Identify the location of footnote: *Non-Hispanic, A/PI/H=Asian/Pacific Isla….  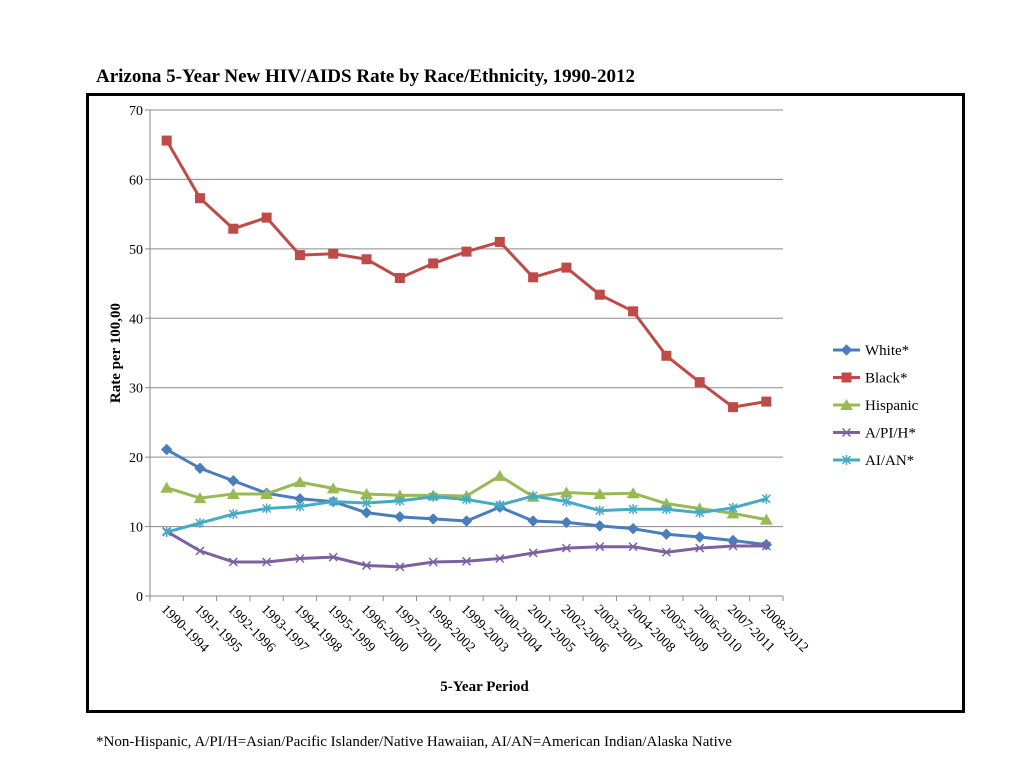
(414, 742).